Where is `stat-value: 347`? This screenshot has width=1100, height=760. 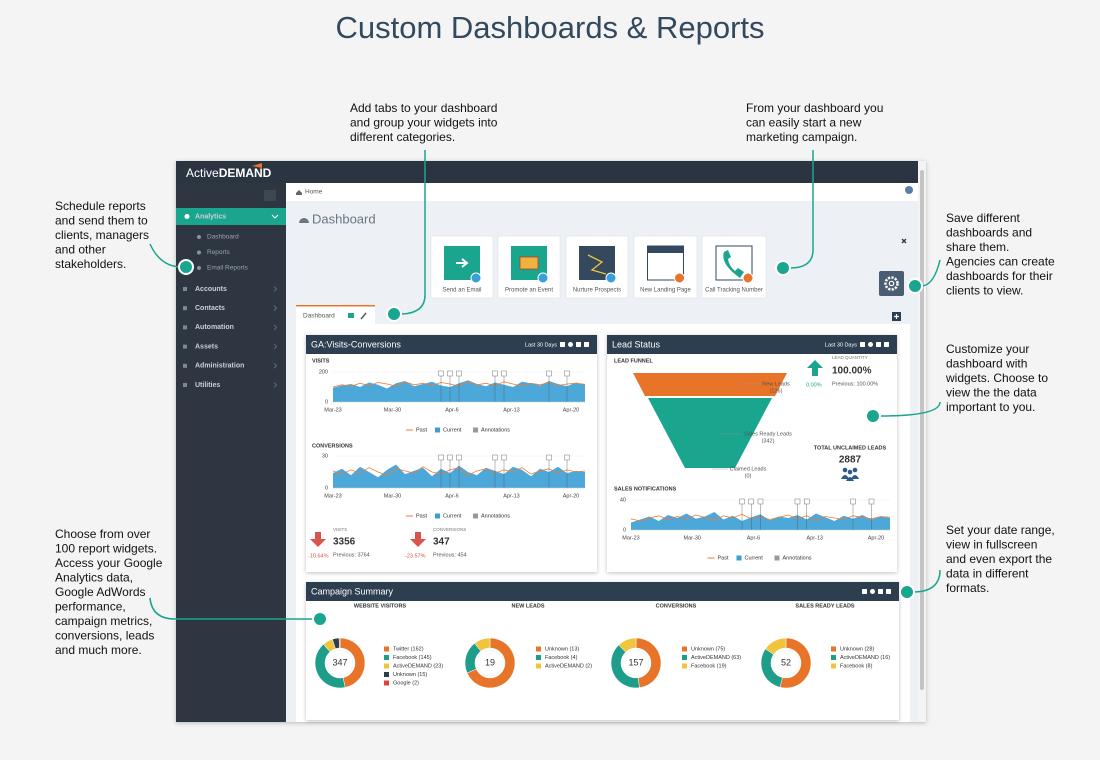
stat-value: 347 is located at coordinates (441, 542).